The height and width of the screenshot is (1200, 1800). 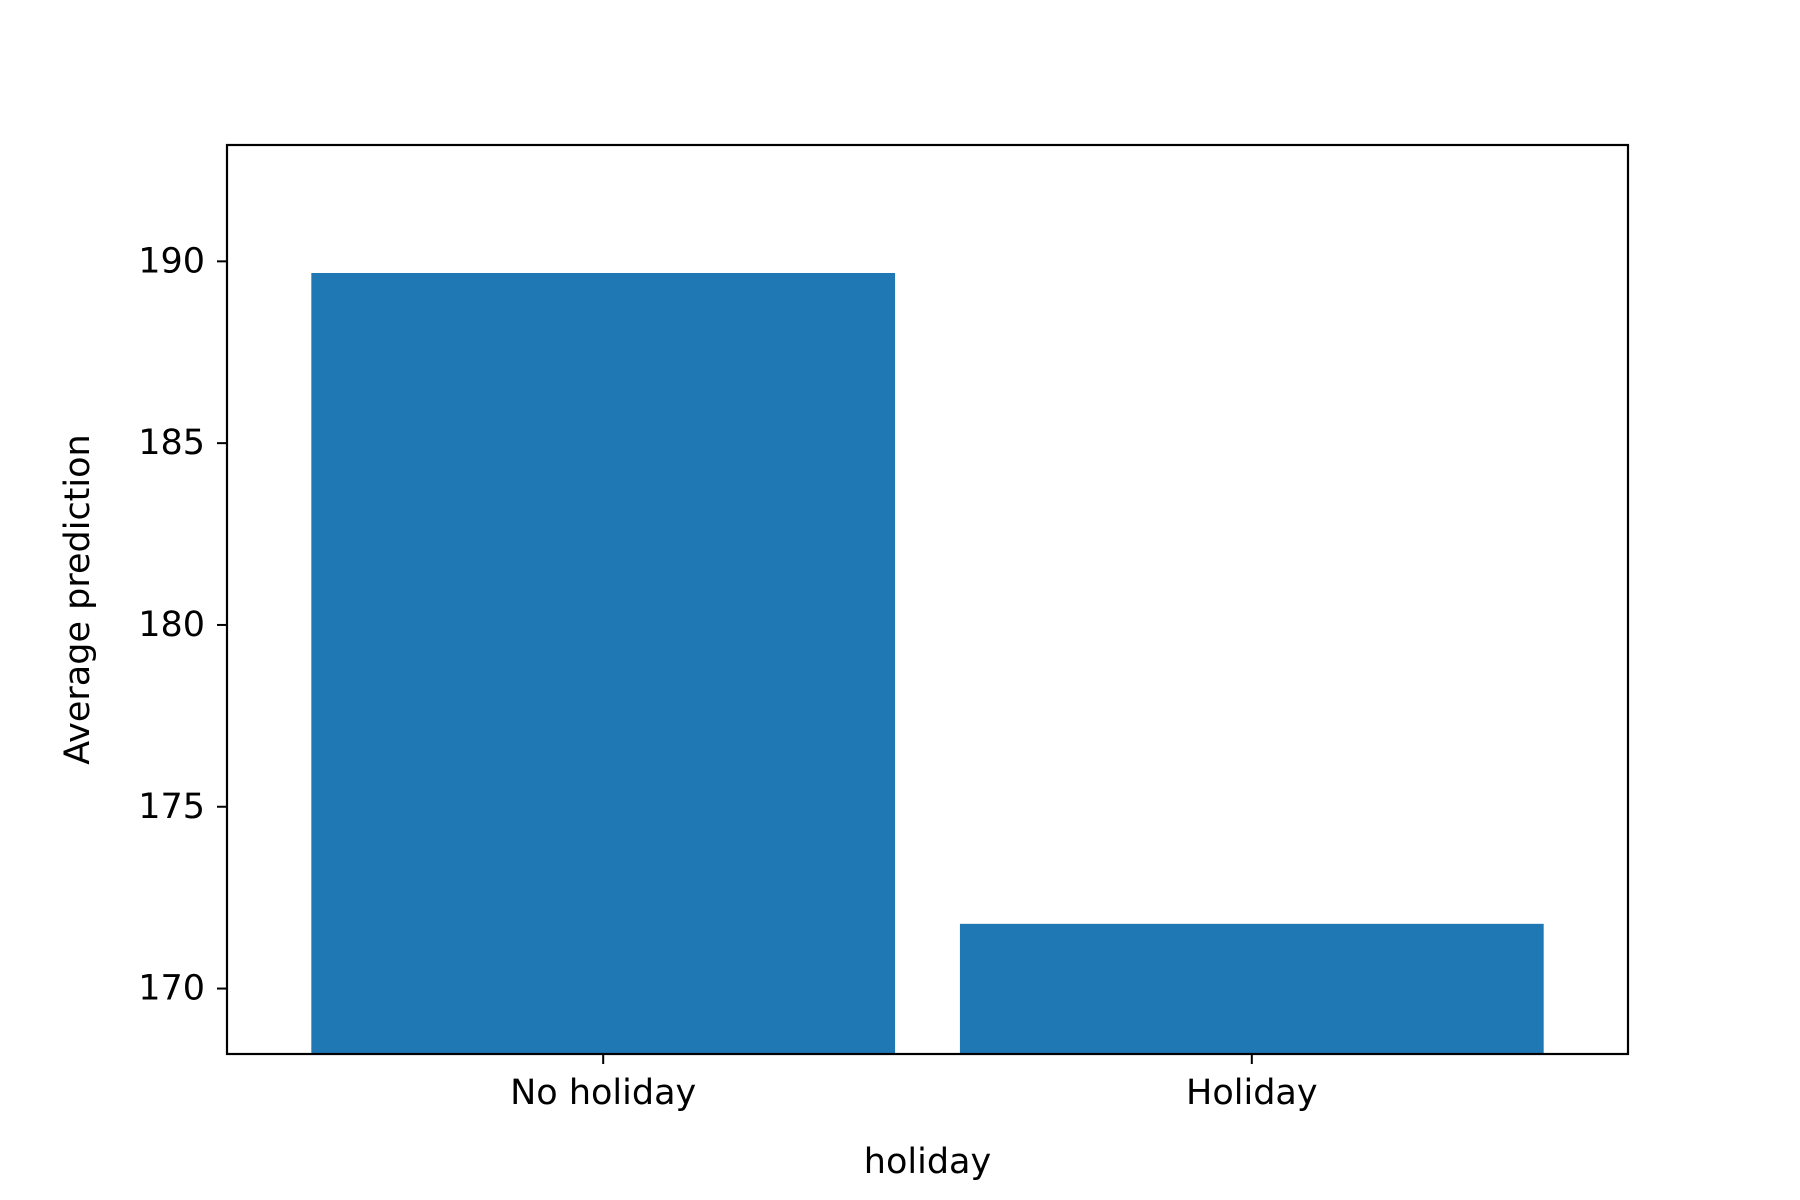 I want to click on bar-holiday, so click(x=1251, y=988).